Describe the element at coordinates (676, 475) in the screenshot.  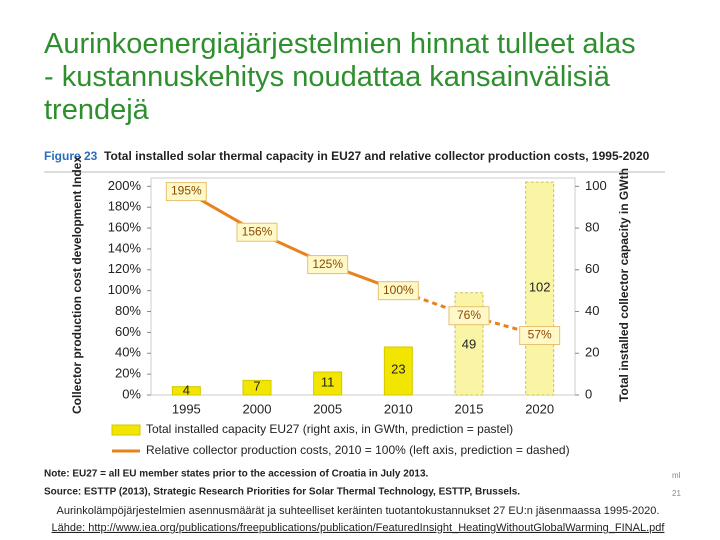
I see `margin-note: ml` at that location.